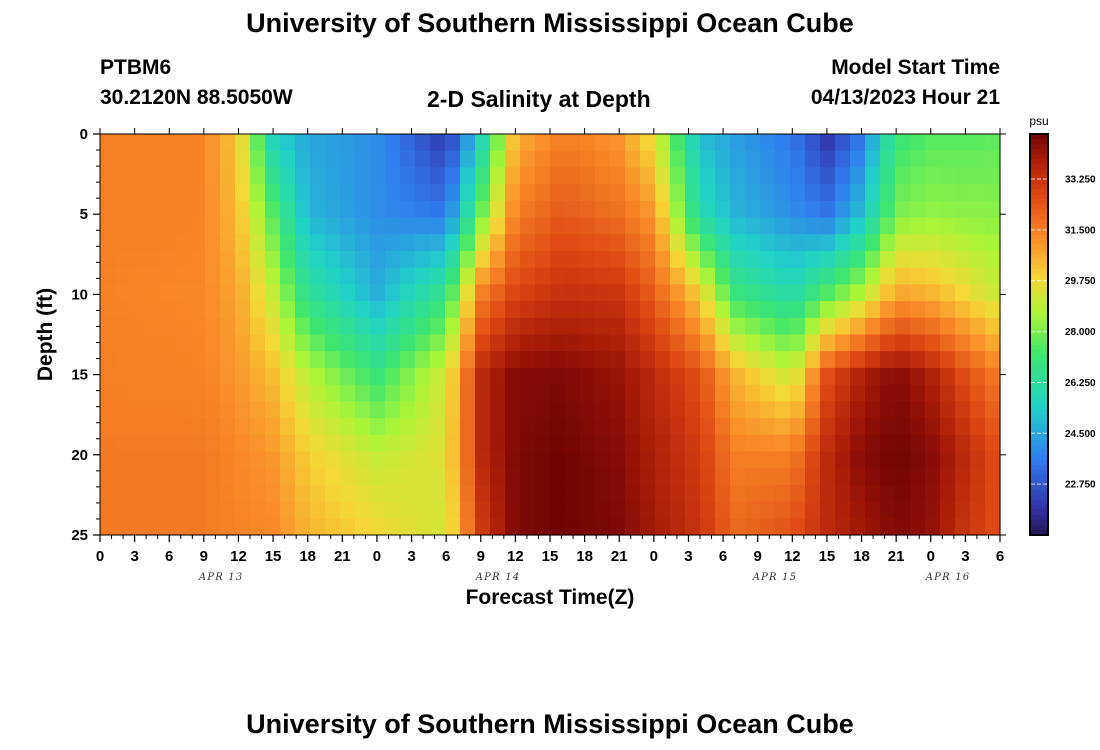 The height and width of the screenshot is (750, 1100). Describe the element at coordinates (1080, 180) in the screenshot. I see `colorbar-tick-label: 33.250` at that location.